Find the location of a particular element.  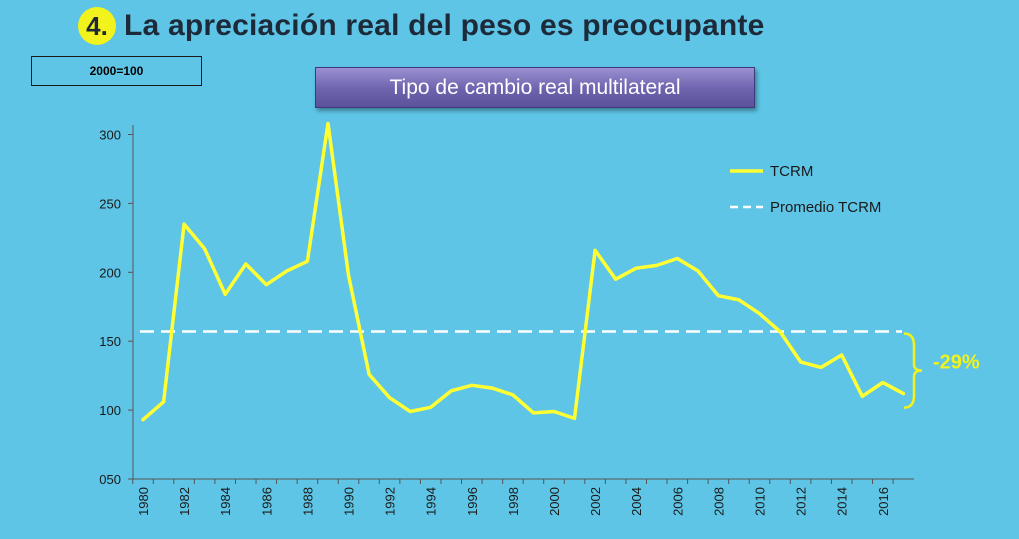

legend-label-tcrm: TCRM is located at coordinates (791, 171).